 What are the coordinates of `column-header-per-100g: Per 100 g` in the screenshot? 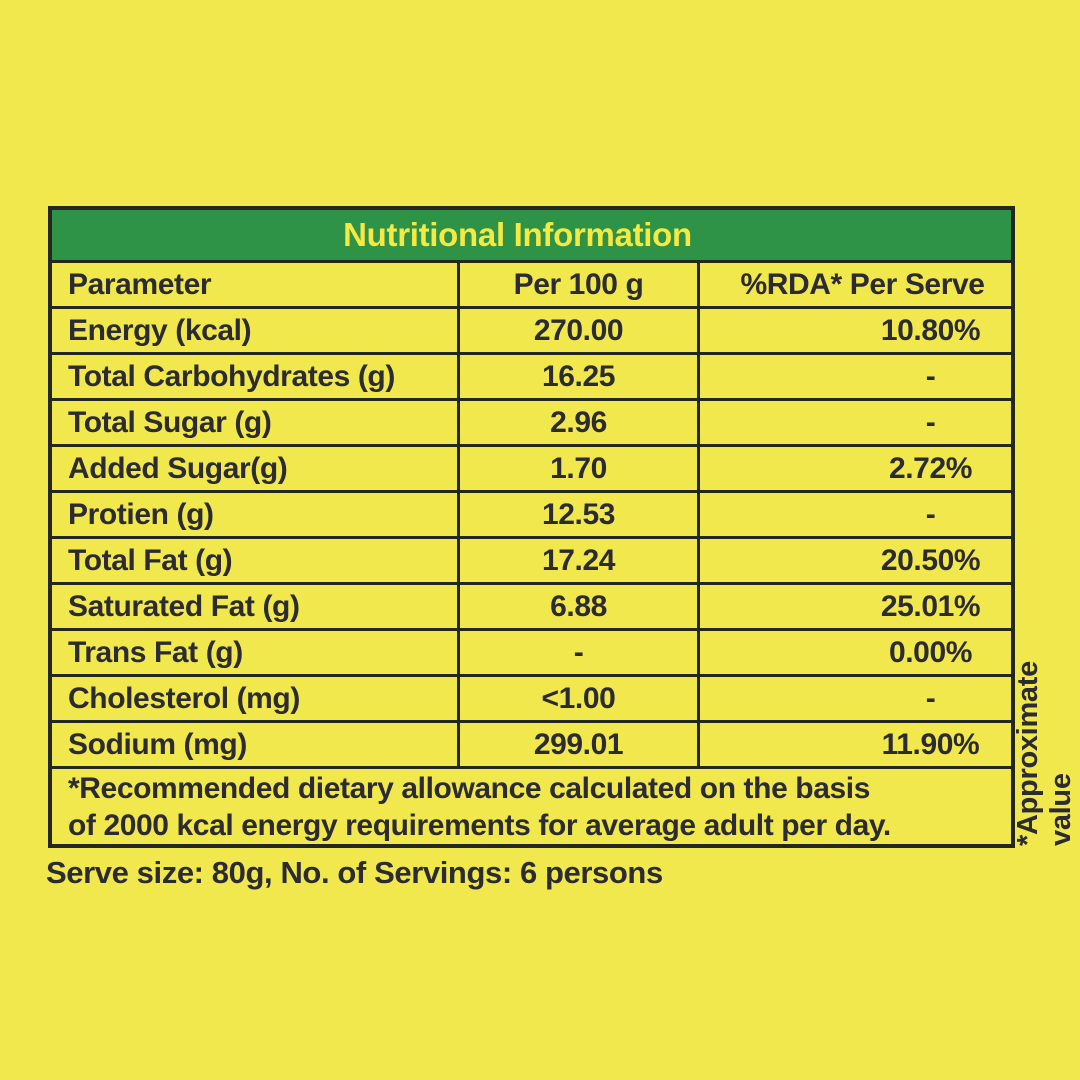 It's located at (580, 284).